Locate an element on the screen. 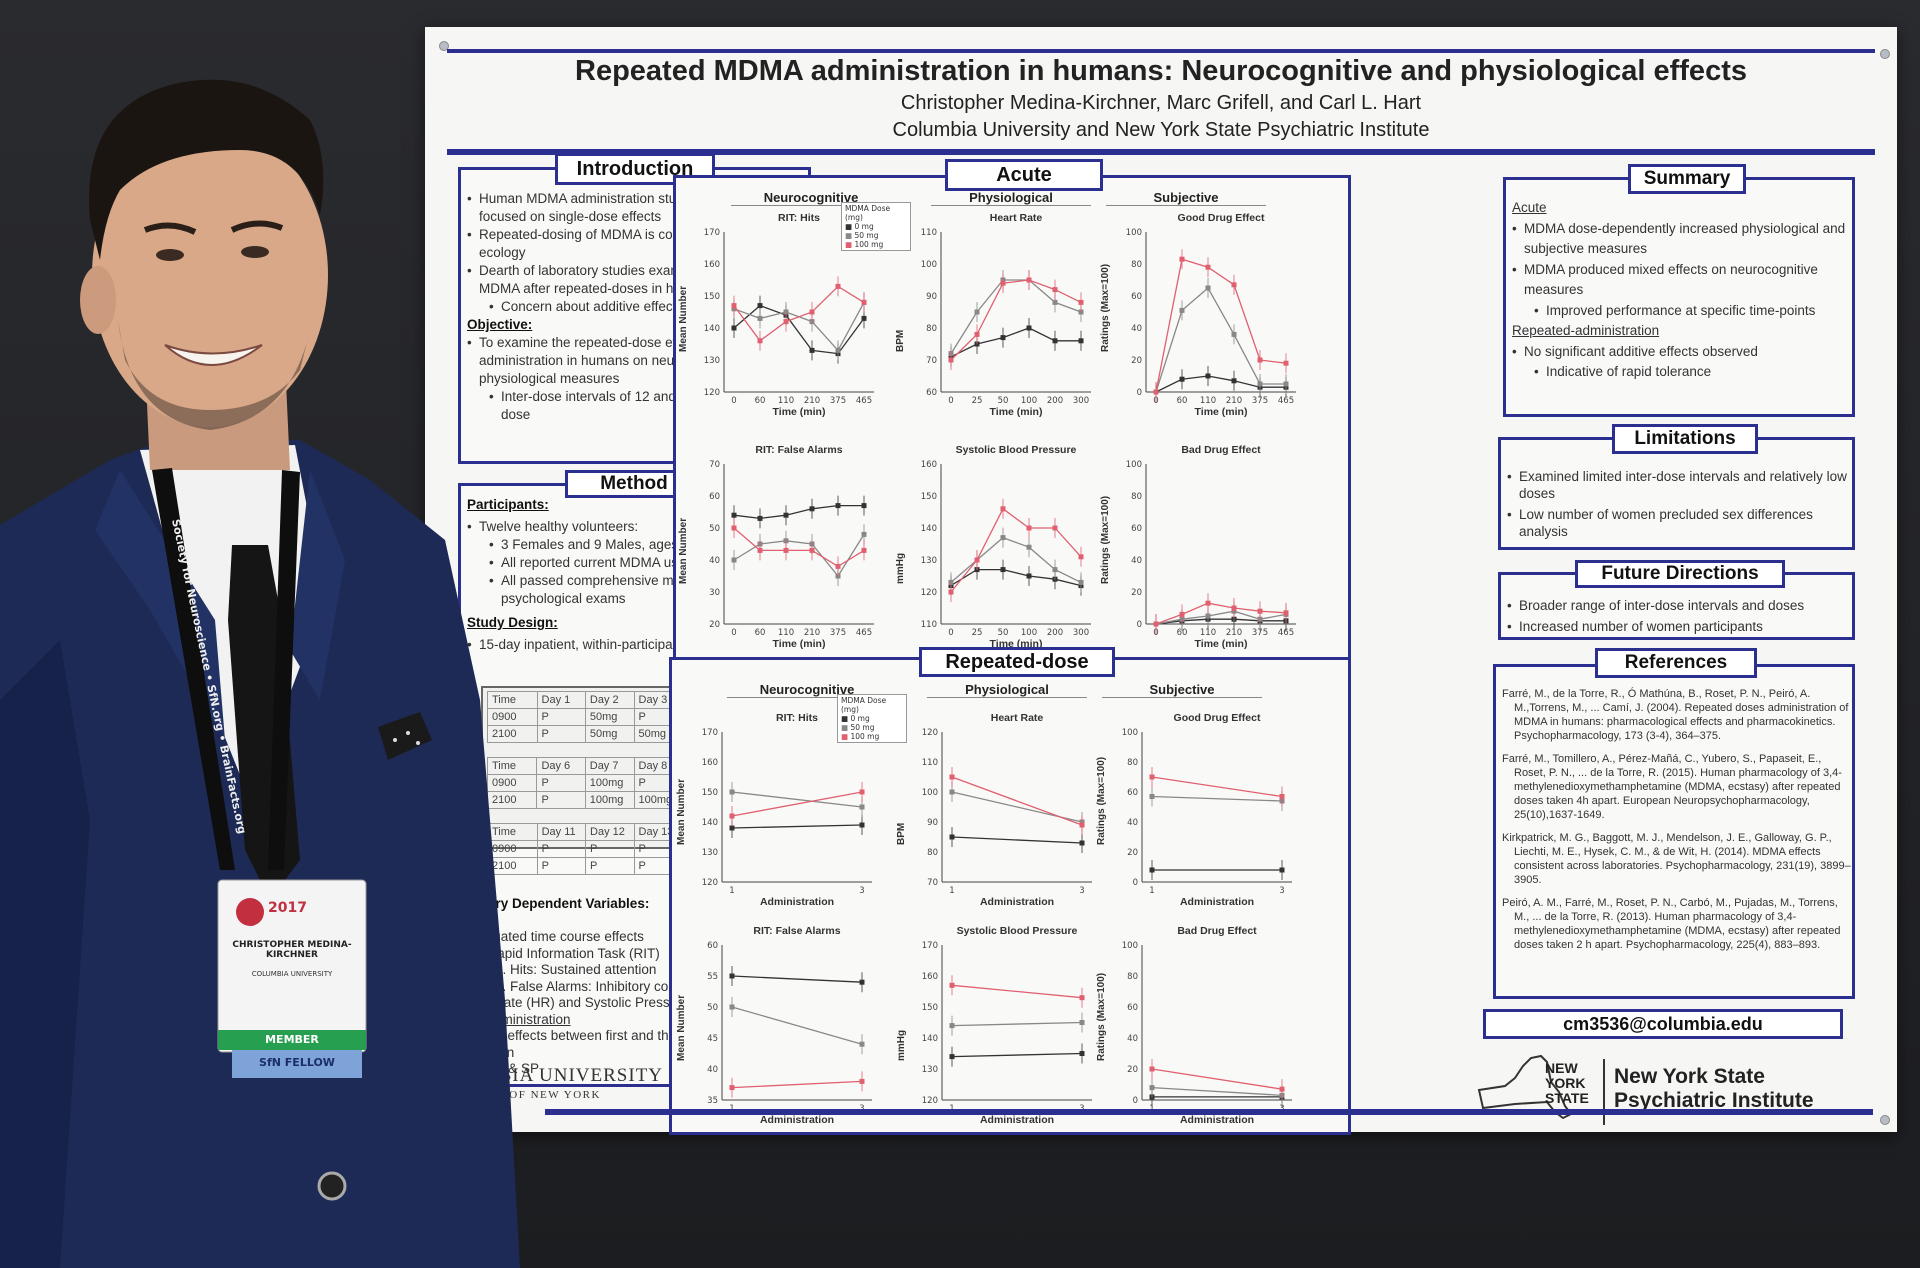 The width and height of the screenshot is (1920, 1268). acute-title: Acute is located at coordinates (1024, 175).